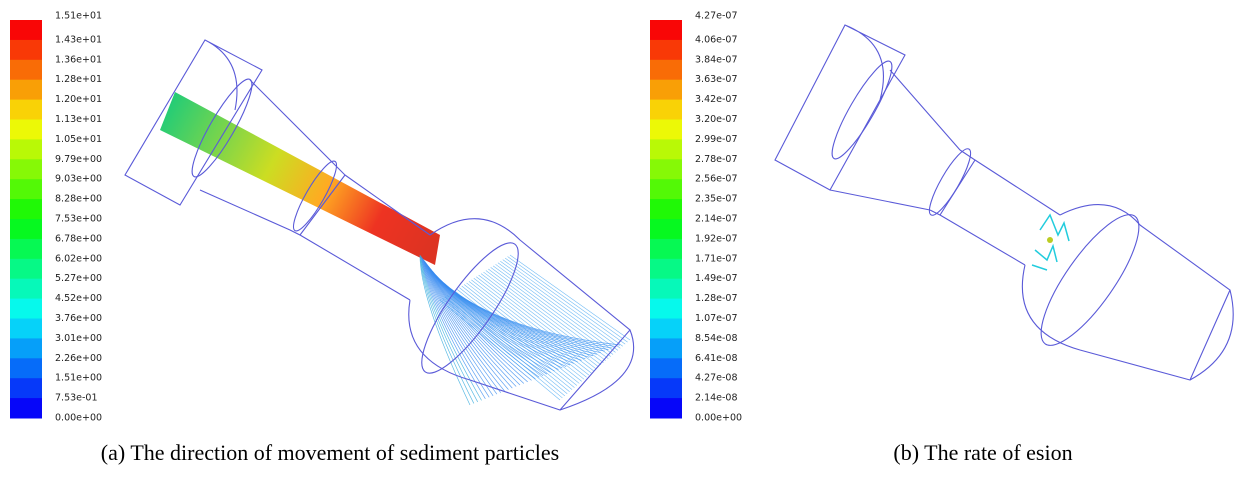 This screenshot has height=477, width=1238. I want to click on colorbar-label: 1.51e+01, so click(78, 16).